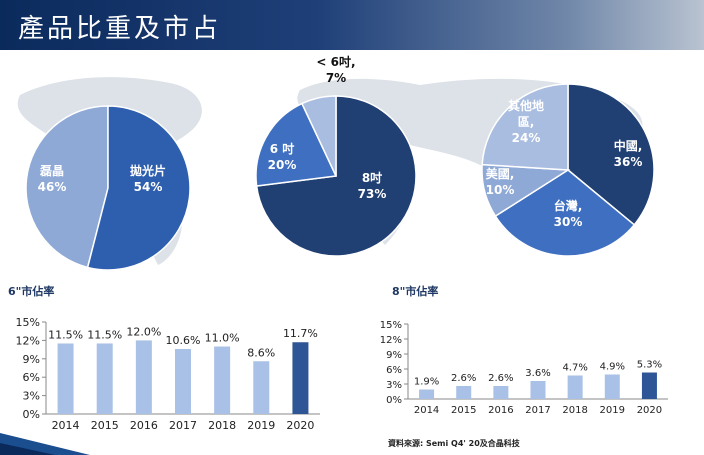 The image size is (704, 455). I want to click on pie-slice-value: 46%, so click(52, 187).